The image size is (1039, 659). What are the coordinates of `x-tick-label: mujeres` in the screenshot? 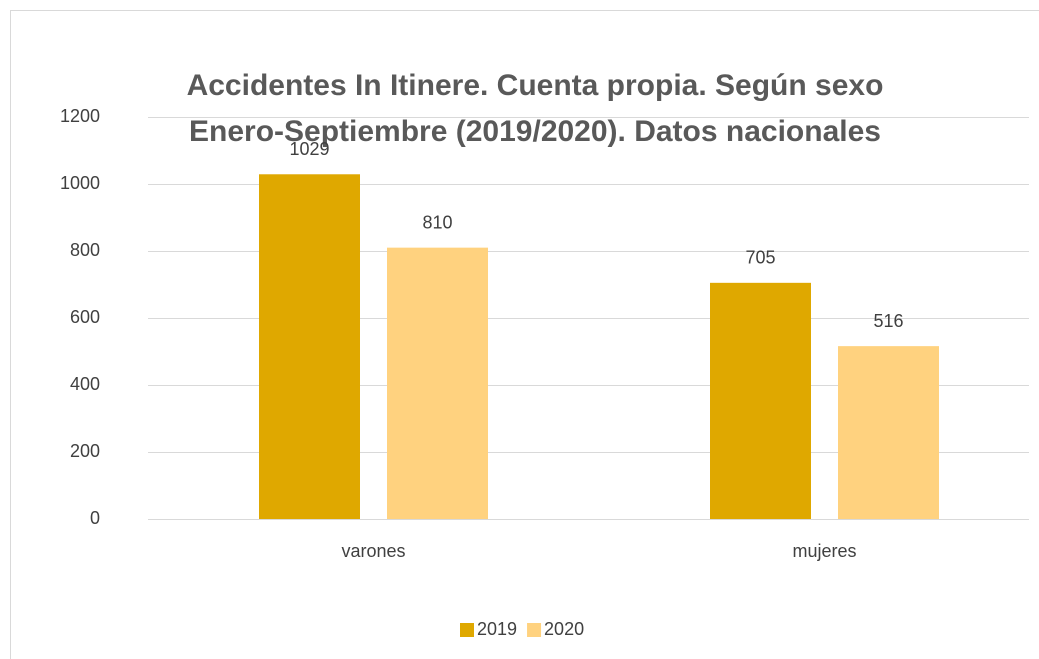 It's located at (824, 551).